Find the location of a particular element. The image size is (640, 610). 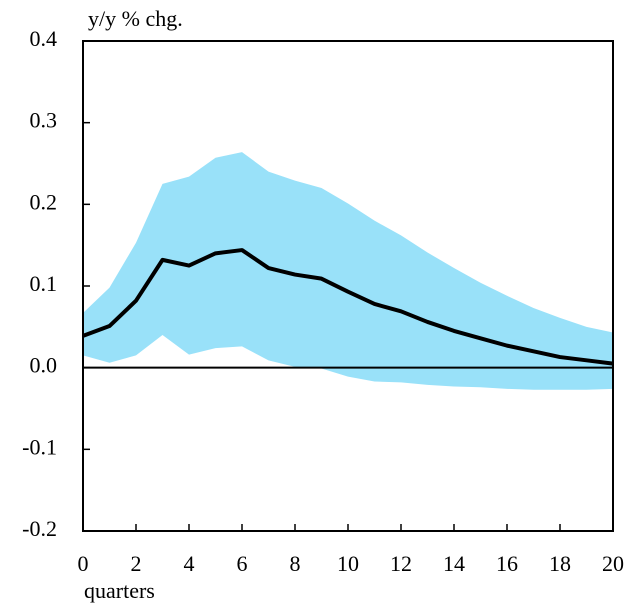

x-tick-label: 16 is located at coordinates (507, 563).